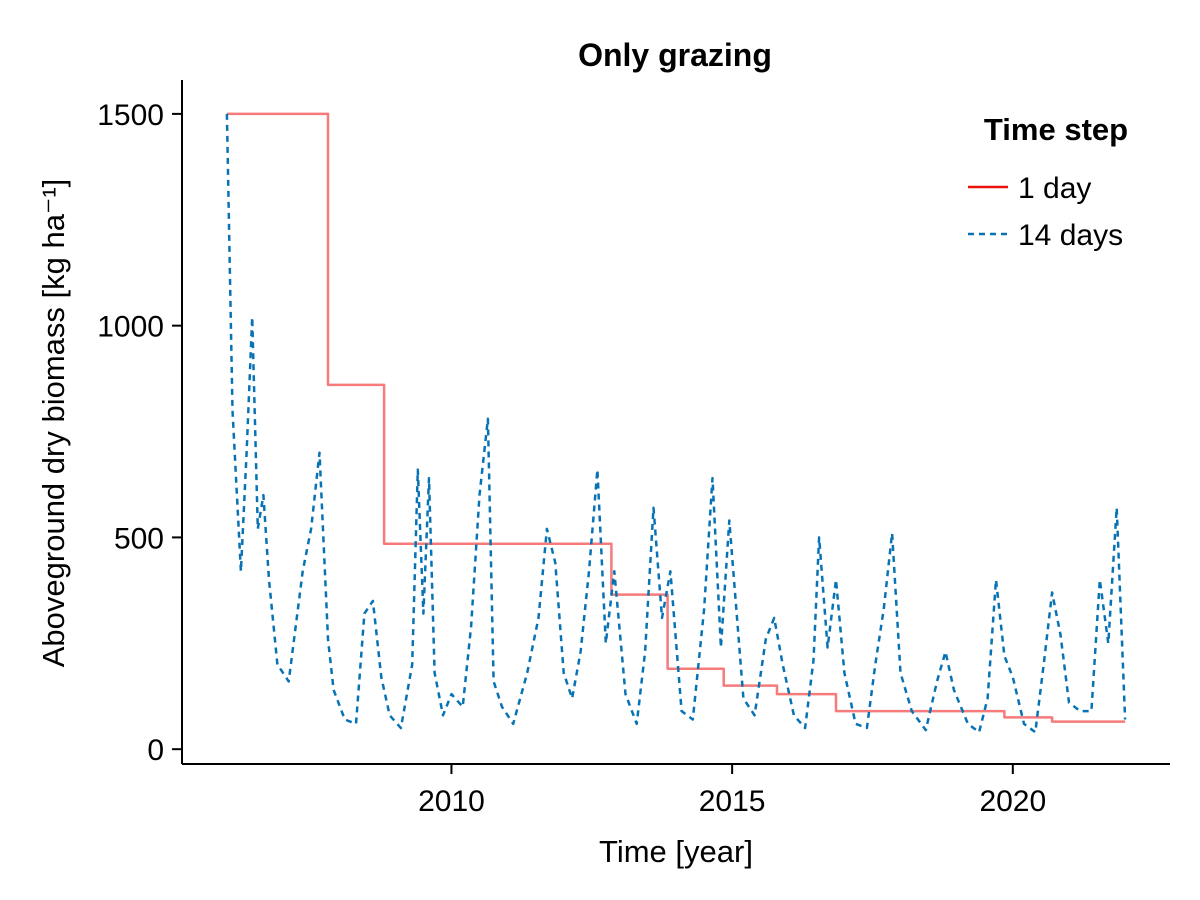 Image resolution: width=1200 pixels, height=900 pixels. I want to click on y-tick-label: 0, so click(155, 750).